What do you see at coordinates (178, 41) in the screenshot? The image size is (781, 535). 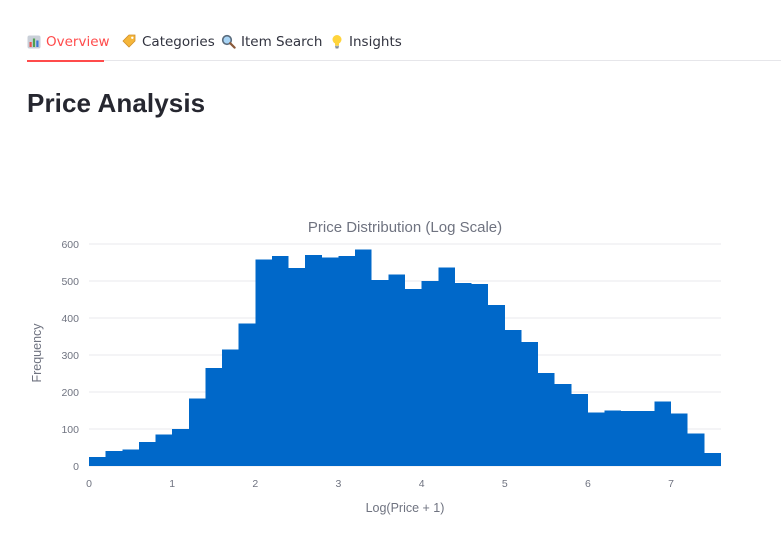 I see `tab-categories-label: Categories` at bounding box center [178, 41].